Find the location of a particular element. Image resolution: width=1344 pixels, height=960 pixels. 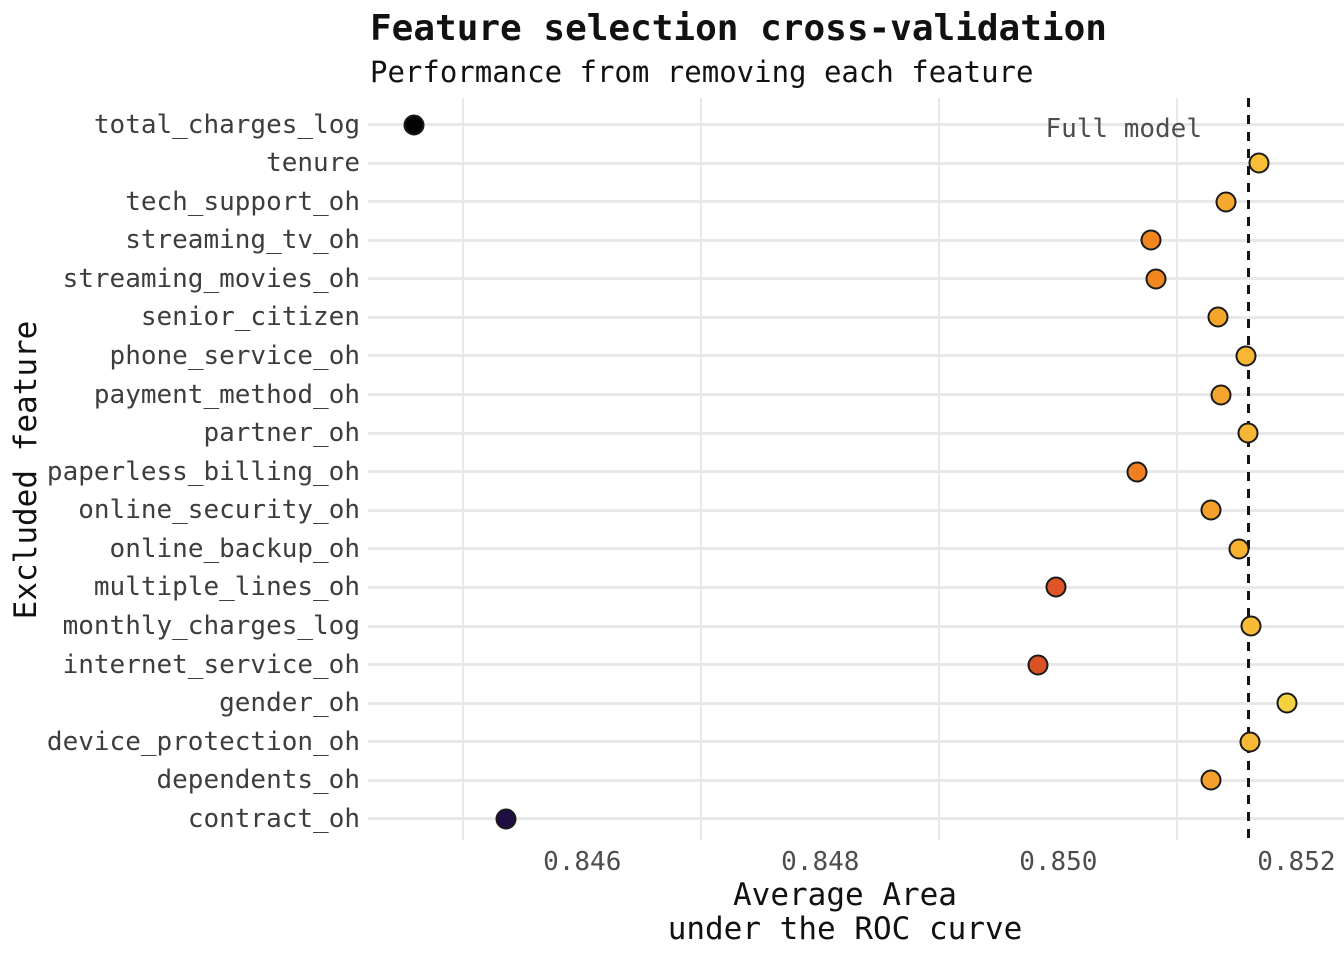

data-point-contract_oh is located at coordinates (506, 819).